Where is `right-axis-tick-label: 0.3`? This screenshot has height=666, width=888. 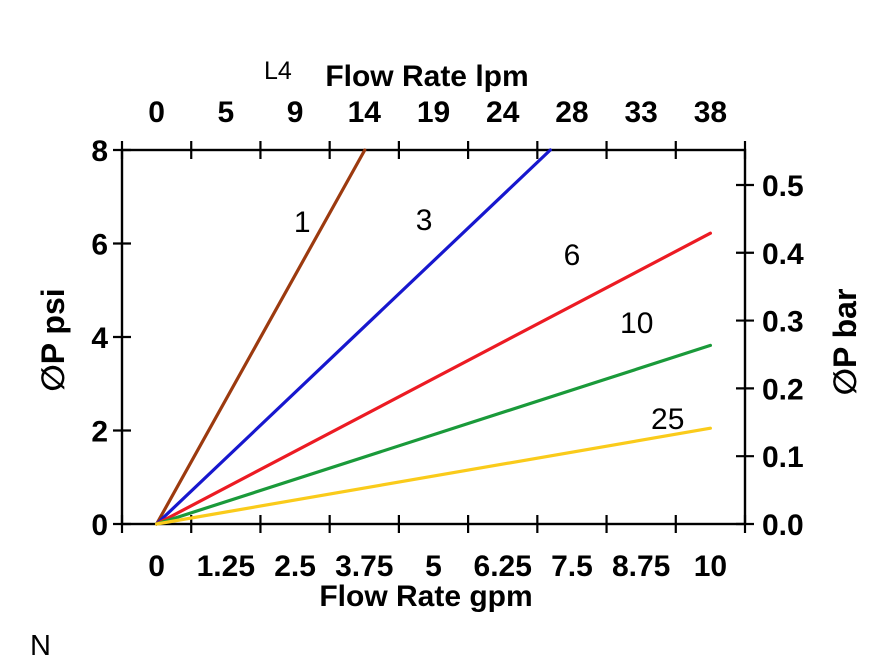
right-axis-tick-label: 0.3 is located at coordinates (783, 322).